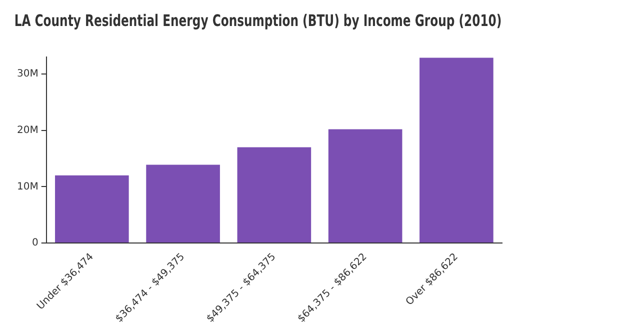 The image size is (620, 336). I want to click on y-tick-label: 10M, so click(27, 186).